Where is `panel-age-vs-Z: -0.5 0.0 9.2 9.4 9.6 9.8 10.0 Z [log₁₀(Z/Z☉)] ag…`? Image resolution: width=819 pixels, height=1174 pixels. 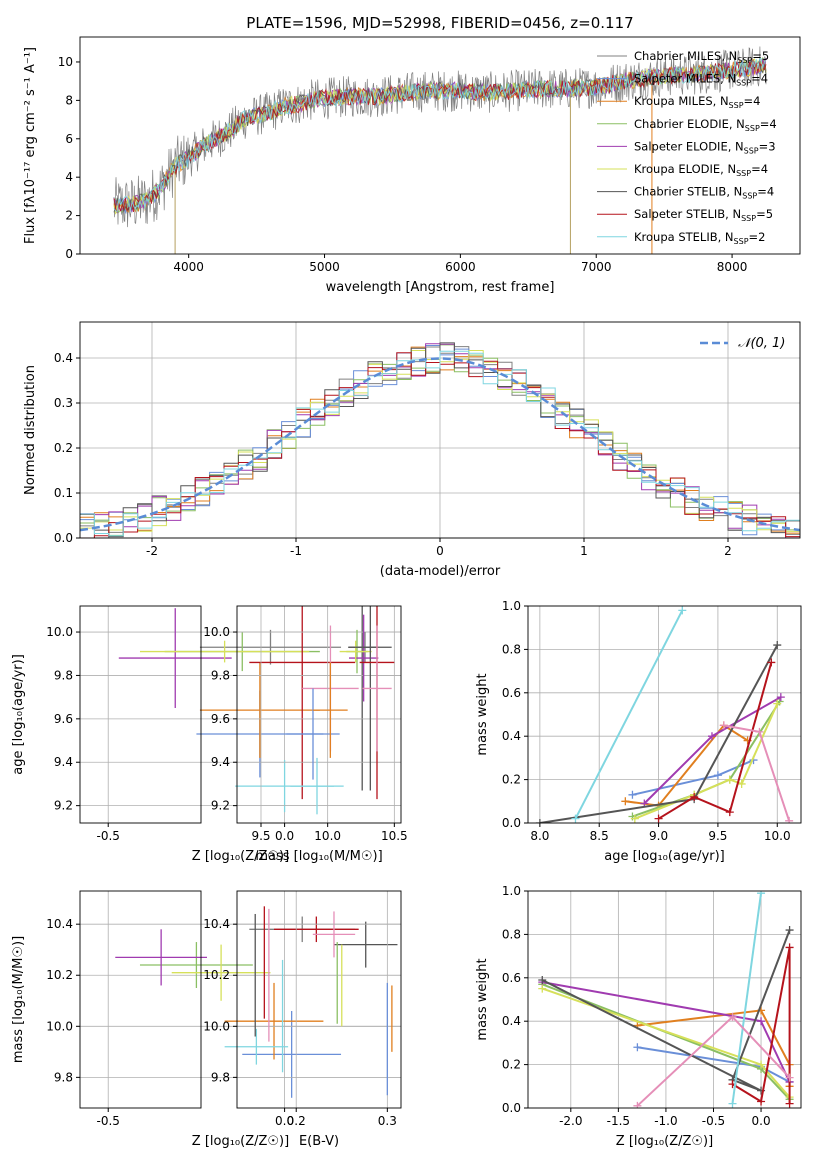
panel-age-vs-Z: -0.5 0.0 9.2 9.4 9.6 9.8 10.0 Z [log₁₀(Z/Z☉)] ag… is located at coordinates (206, 734).